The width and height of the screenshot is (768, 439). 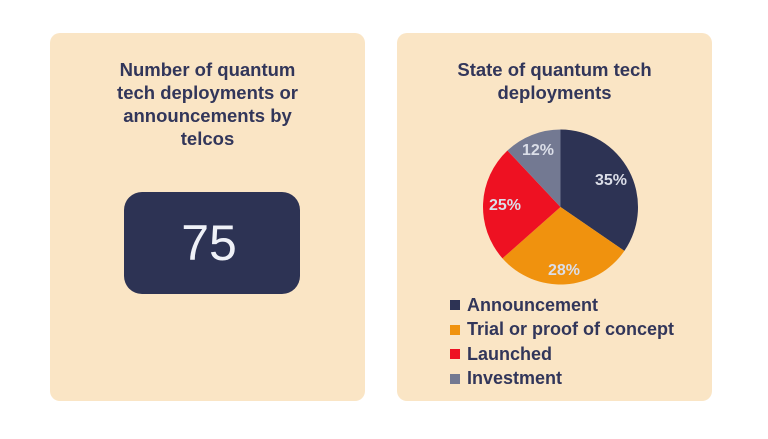 I want to click on svg-text: 12%, so click(x=538, y=150).